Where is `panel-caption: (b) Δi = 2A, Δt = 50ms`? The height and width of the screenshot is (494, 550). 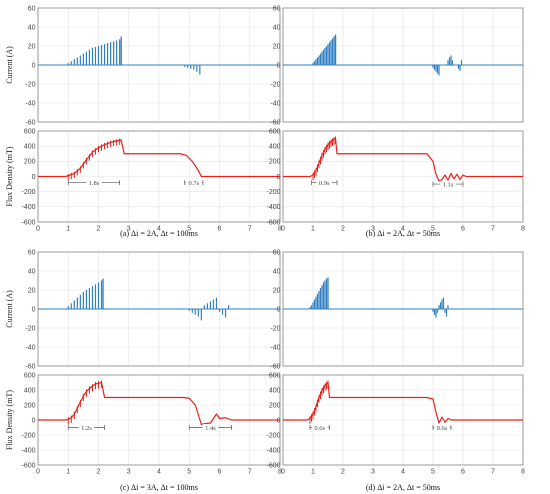
panel-caption: (b) Δi = 2A, Δt = 50ms is located at coordinates (403, 233).